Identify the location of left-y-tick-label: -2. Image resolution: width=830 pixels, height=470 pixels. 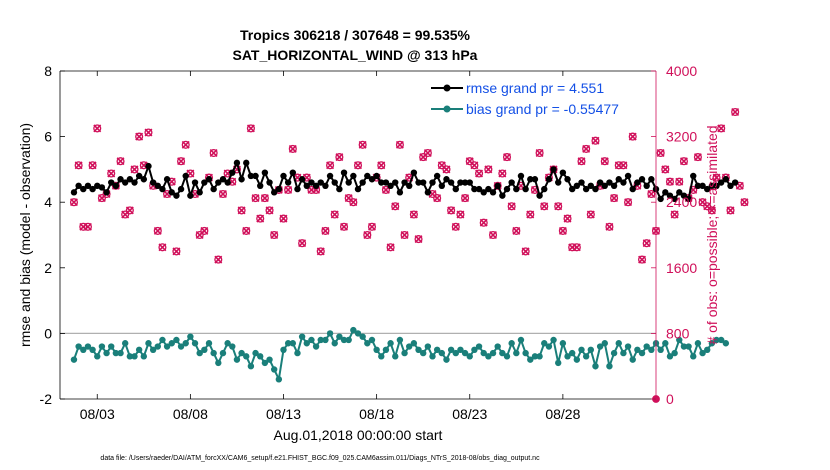
(46, 399).